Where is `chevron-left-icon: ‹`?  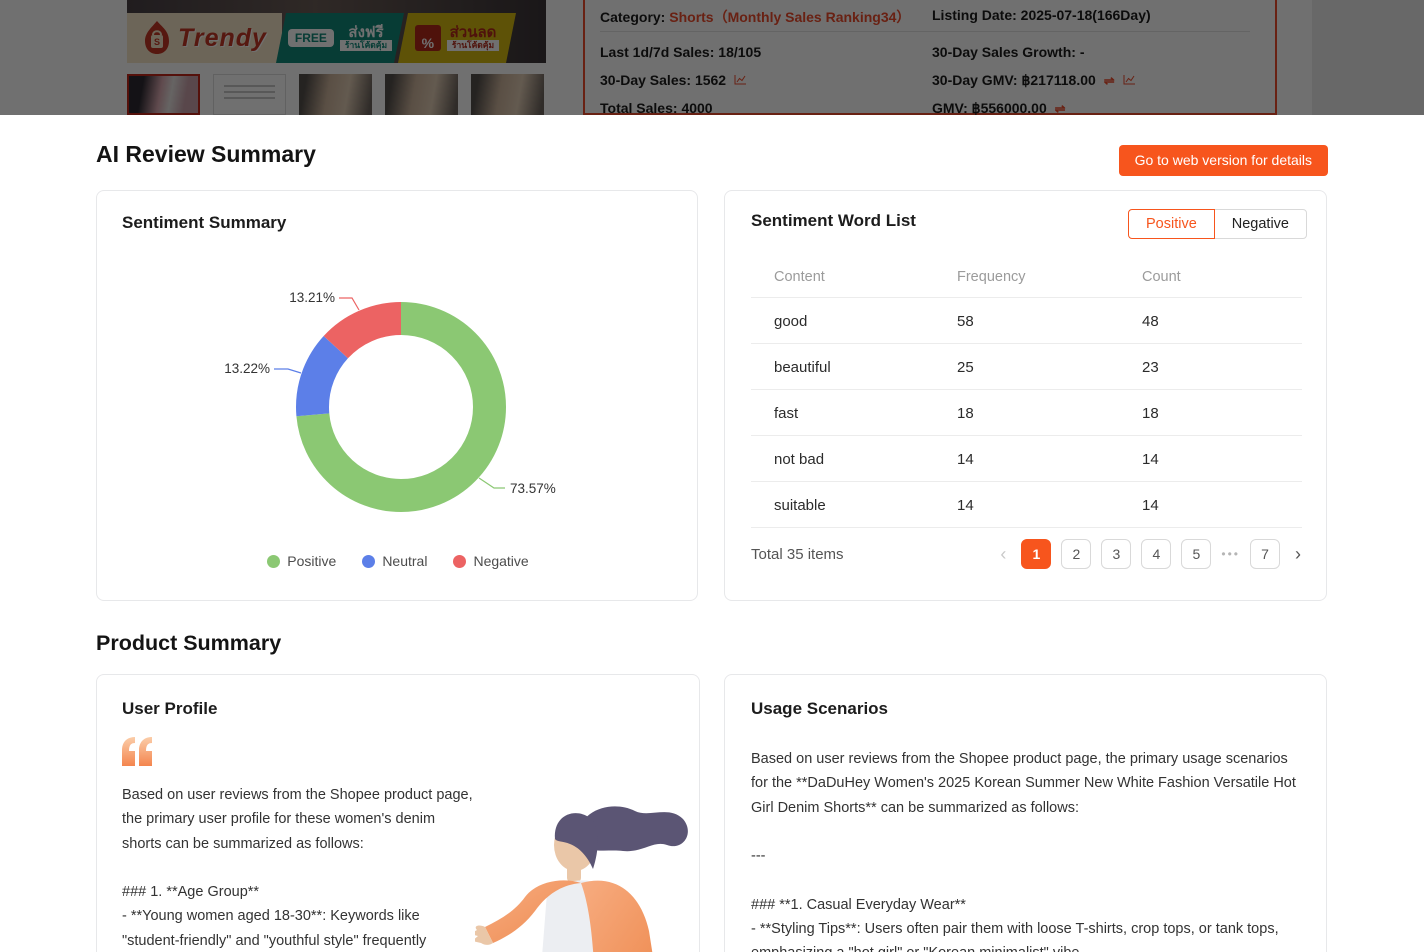 chevron-left-icon: ‹ is located at coordinates (1003, 554).